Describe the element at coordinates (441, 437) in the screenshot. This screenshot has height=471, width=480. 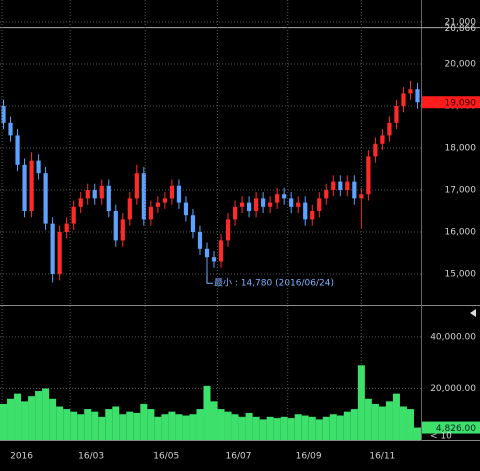
I see `period-label: < 10` at that location.